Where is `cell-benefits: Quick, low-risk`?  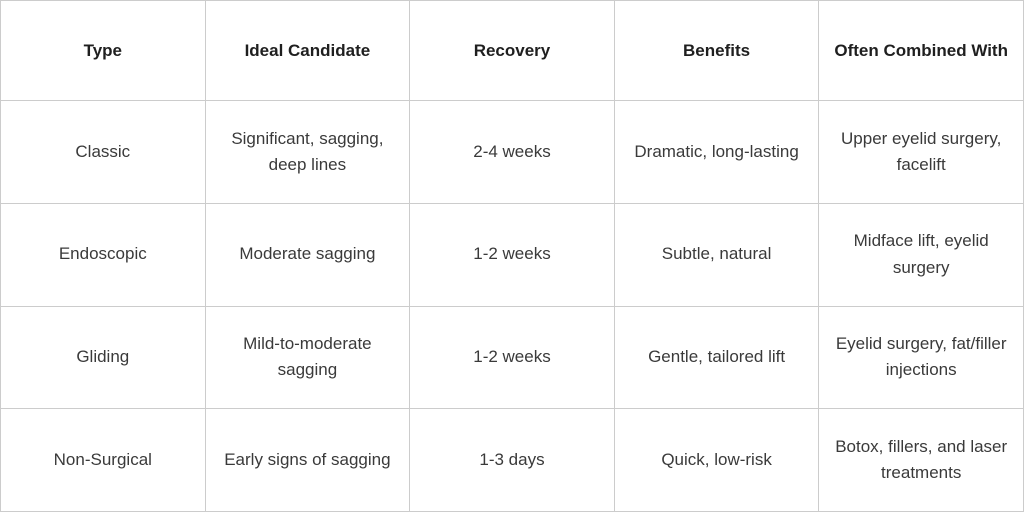 cell-benefits: Quick, low-risk is located at coordinates (716, 460).